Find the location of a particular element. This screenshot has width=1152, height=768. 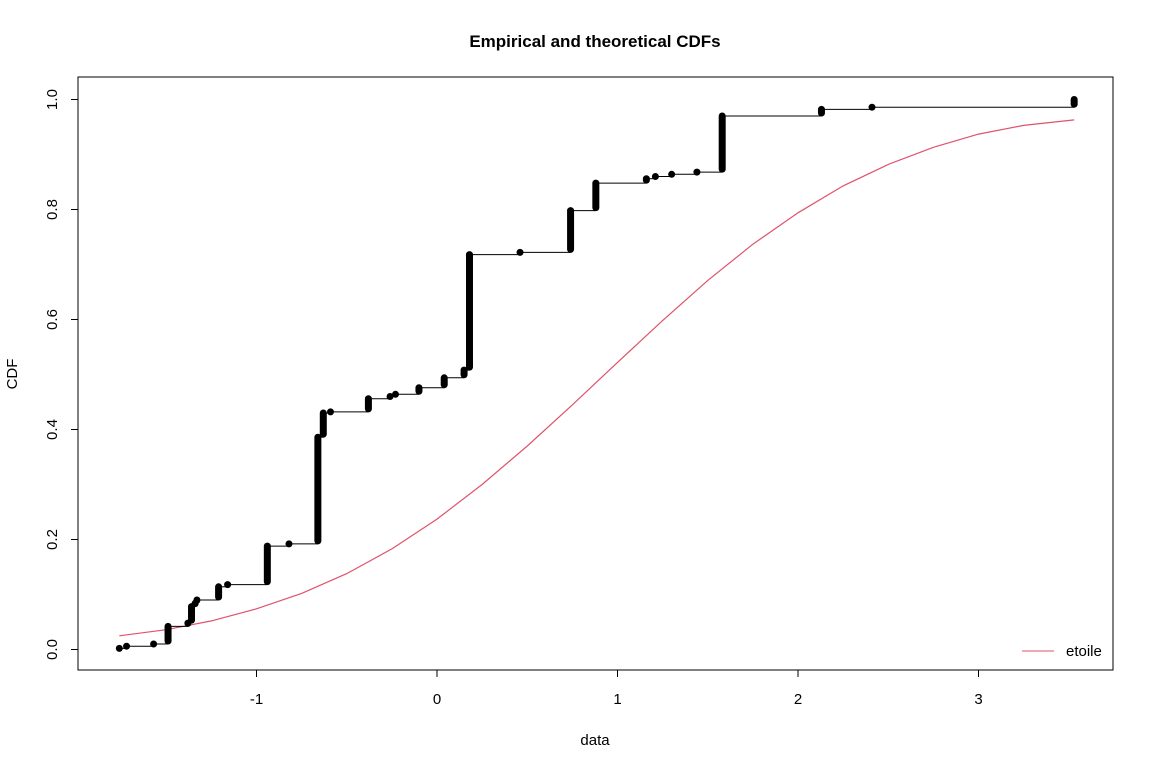

x-axis-label: data is located at coordinates (595, 740).